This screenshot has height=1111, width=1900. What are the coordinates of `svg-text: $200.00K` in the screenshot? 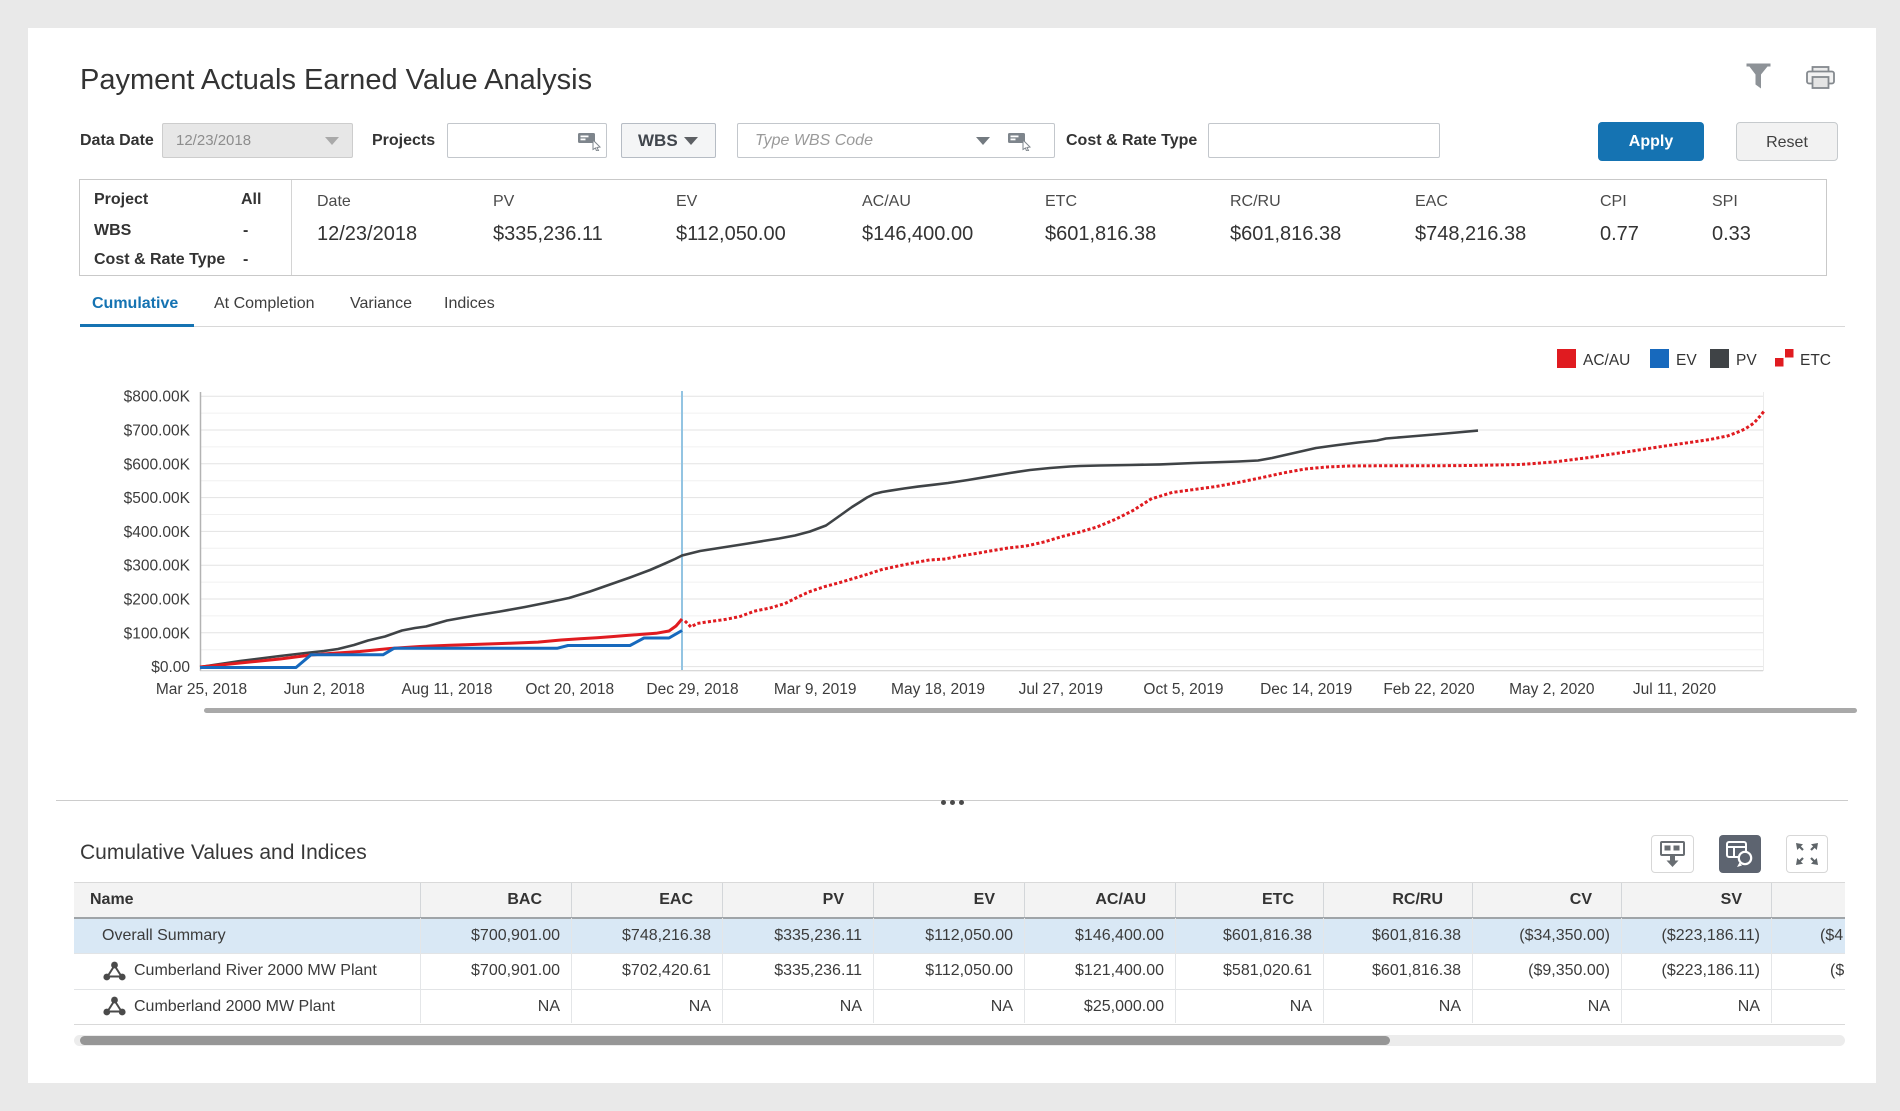 It's located at (157, 600).